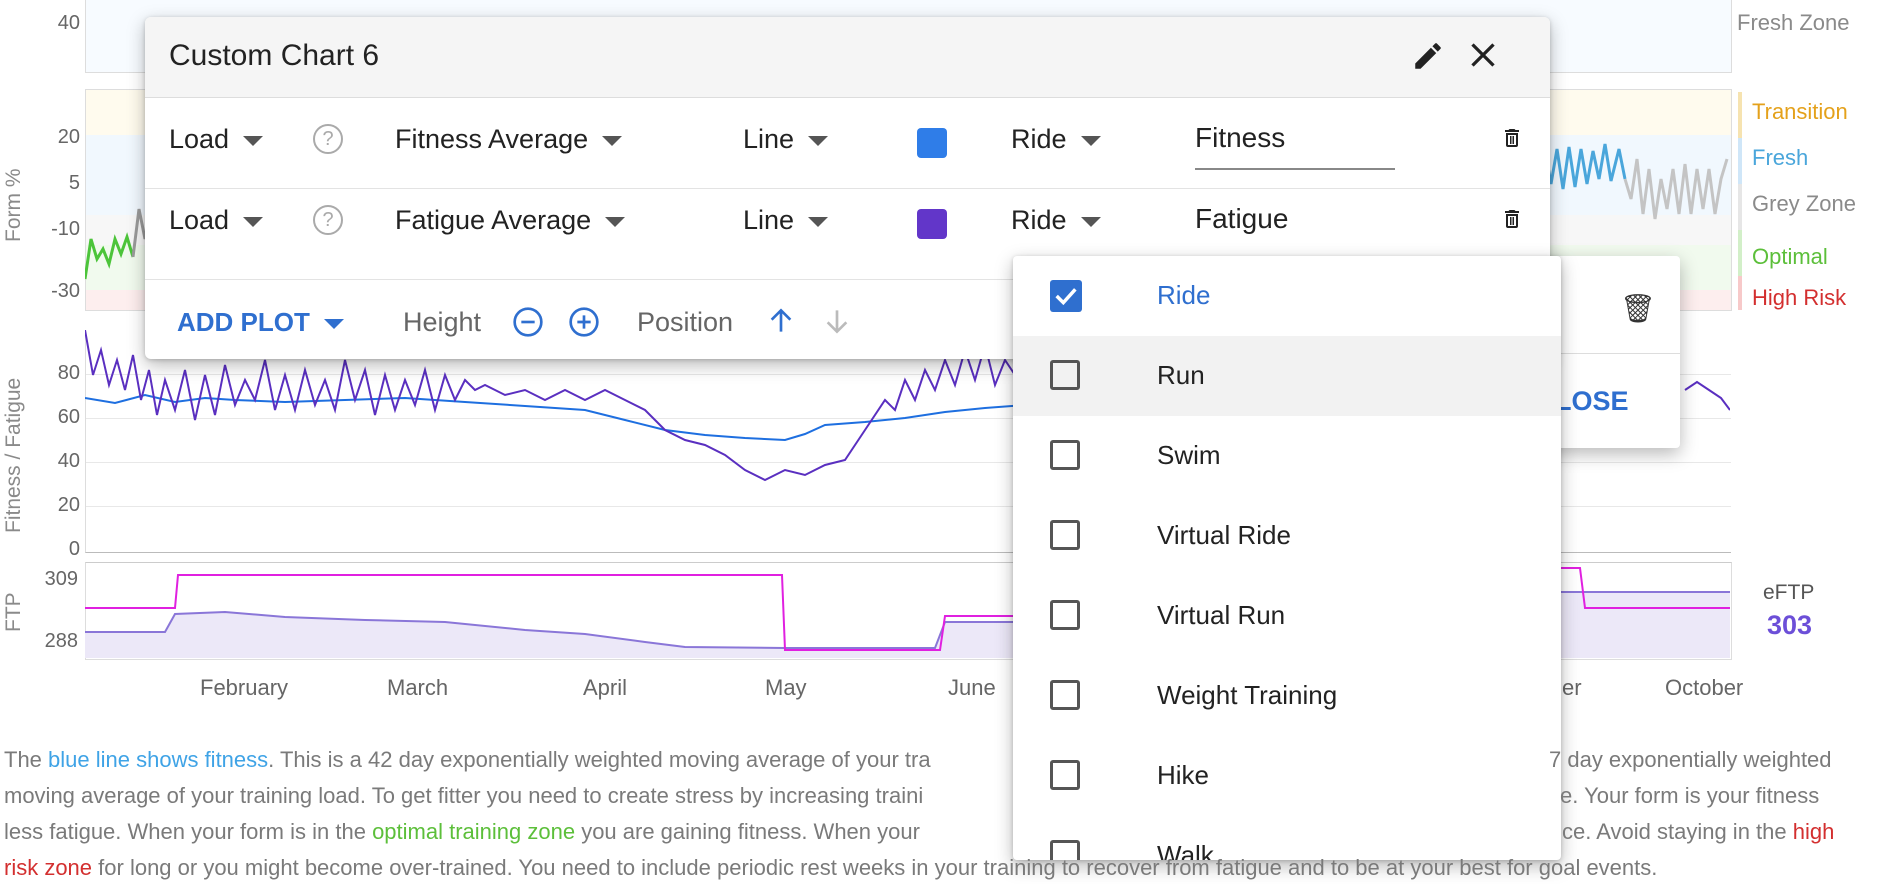 This screenshot has height=884, width=1884. I want to click on sport-option: Weight Training, so click(1287, 696).